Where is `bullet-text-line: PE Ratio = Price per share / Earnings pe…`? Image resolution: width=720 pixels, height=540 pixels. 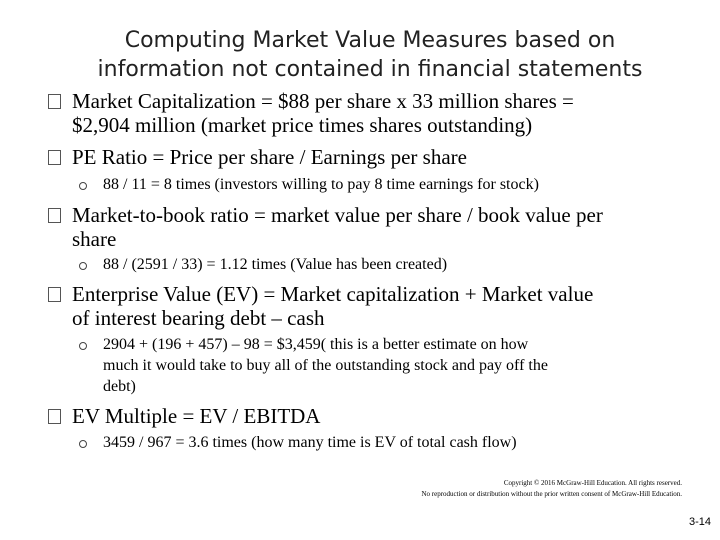
bullet-text-line: PE Ratio = Price per share / Earnings pe… is located at coordinates (269, 157).